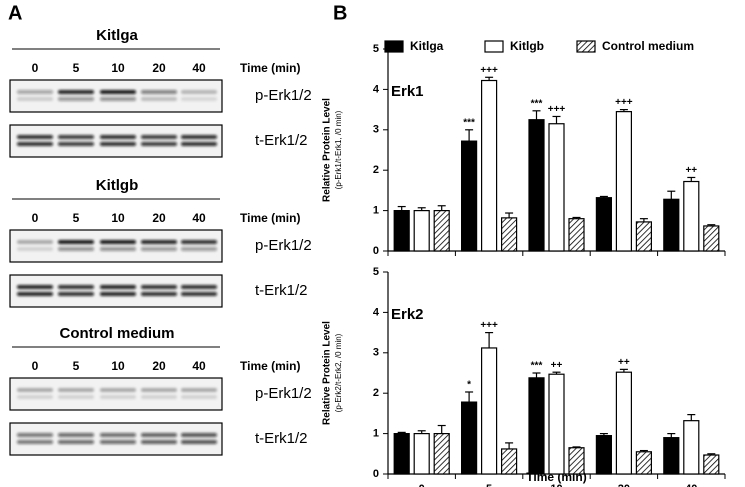  Describe the element at coordinates (281, 438) in the screenshot. I see `row-label: t-Erk1/2` at that location.